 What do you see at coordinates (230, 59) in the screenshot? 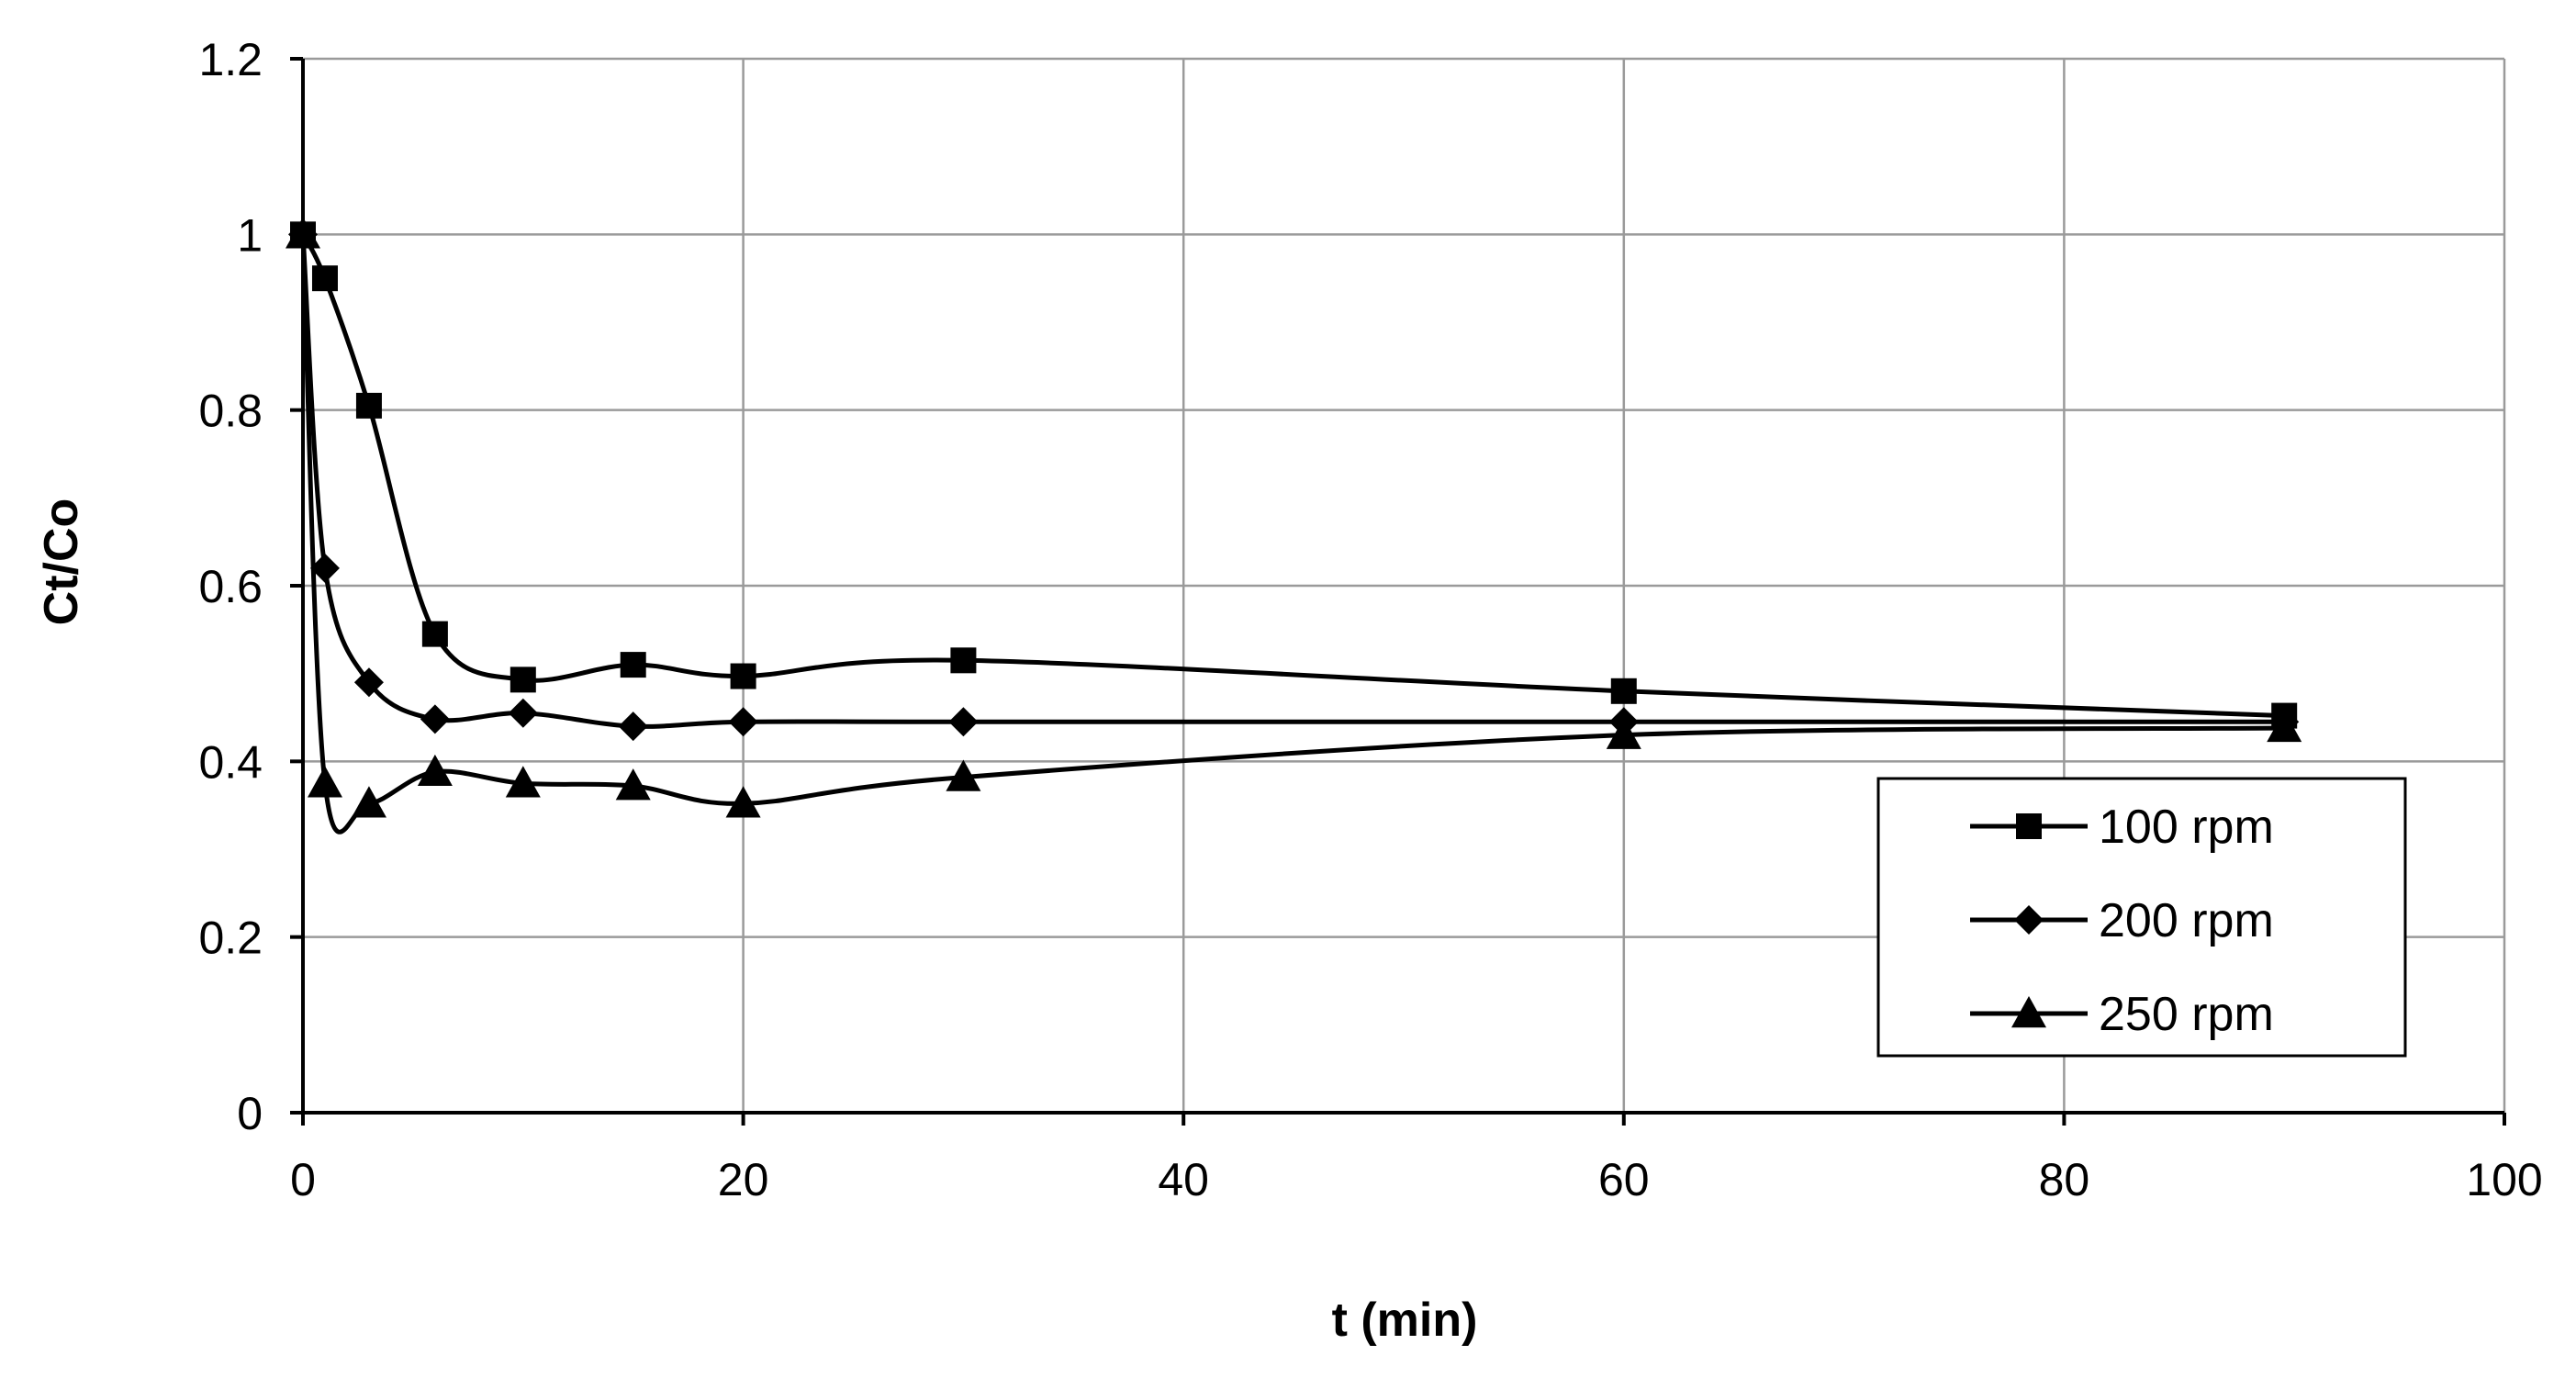
I see `y-tick-label-6: 1.2` at bounding box center [230, 59].